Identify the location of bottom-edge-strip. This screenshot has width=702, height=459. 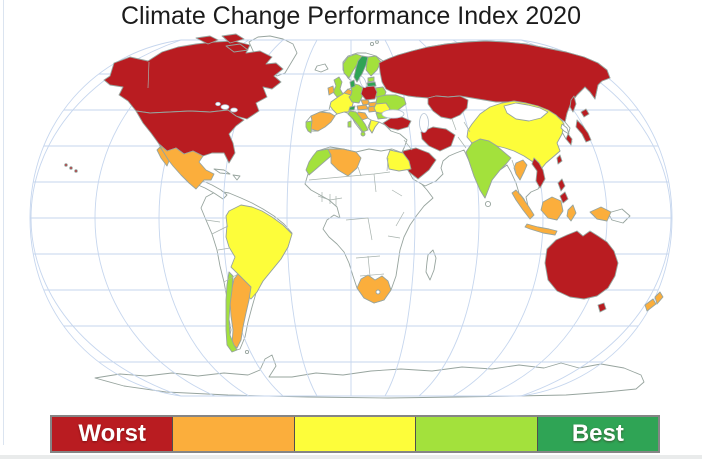
(351, 457).